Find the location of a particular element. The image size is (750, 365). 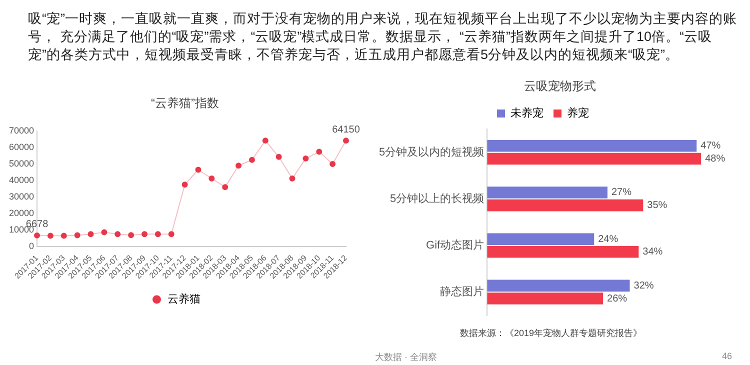

y-tick-label: 40000 is located at coordinates (21, 179).